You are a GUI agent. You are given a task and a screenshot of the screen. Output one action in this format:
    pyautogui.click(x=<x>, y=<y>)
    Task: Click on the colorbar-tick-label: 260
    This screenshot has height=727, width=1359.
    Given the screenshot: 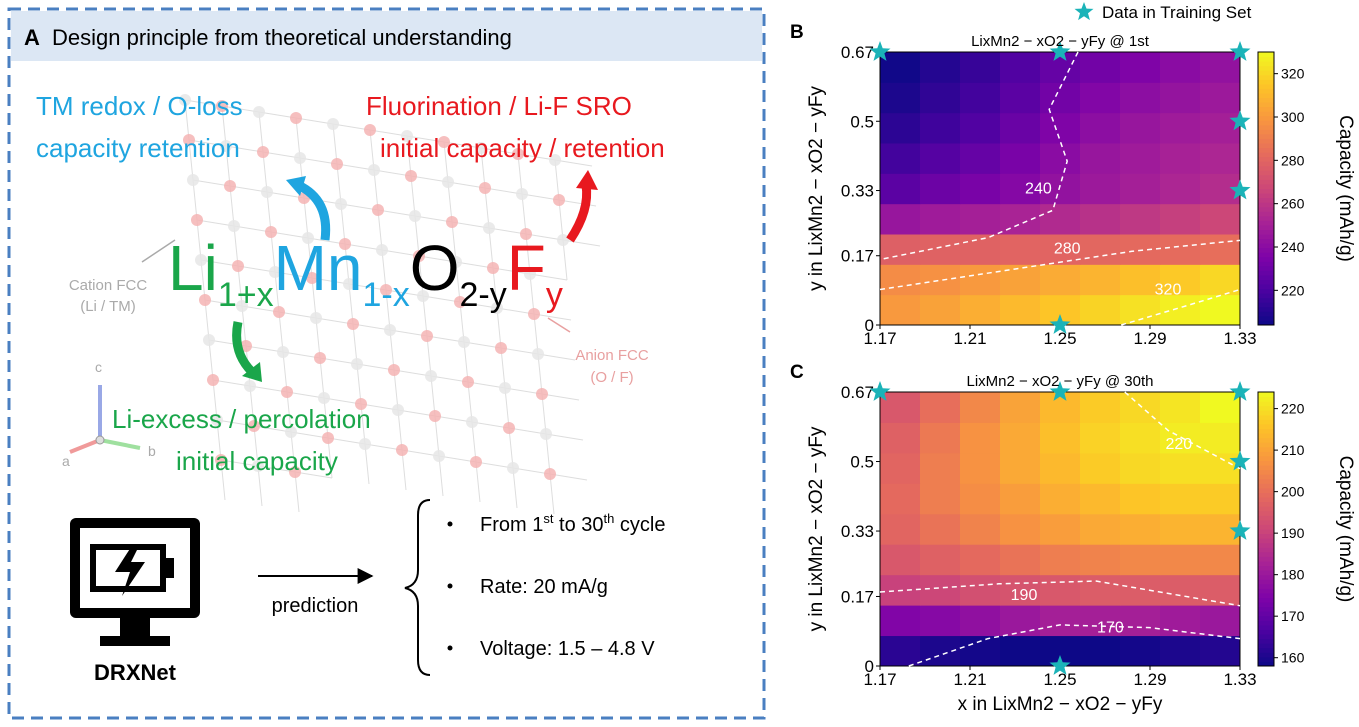 What is the action you would take?
    pyautogui.click(x=1293, y=204)
    